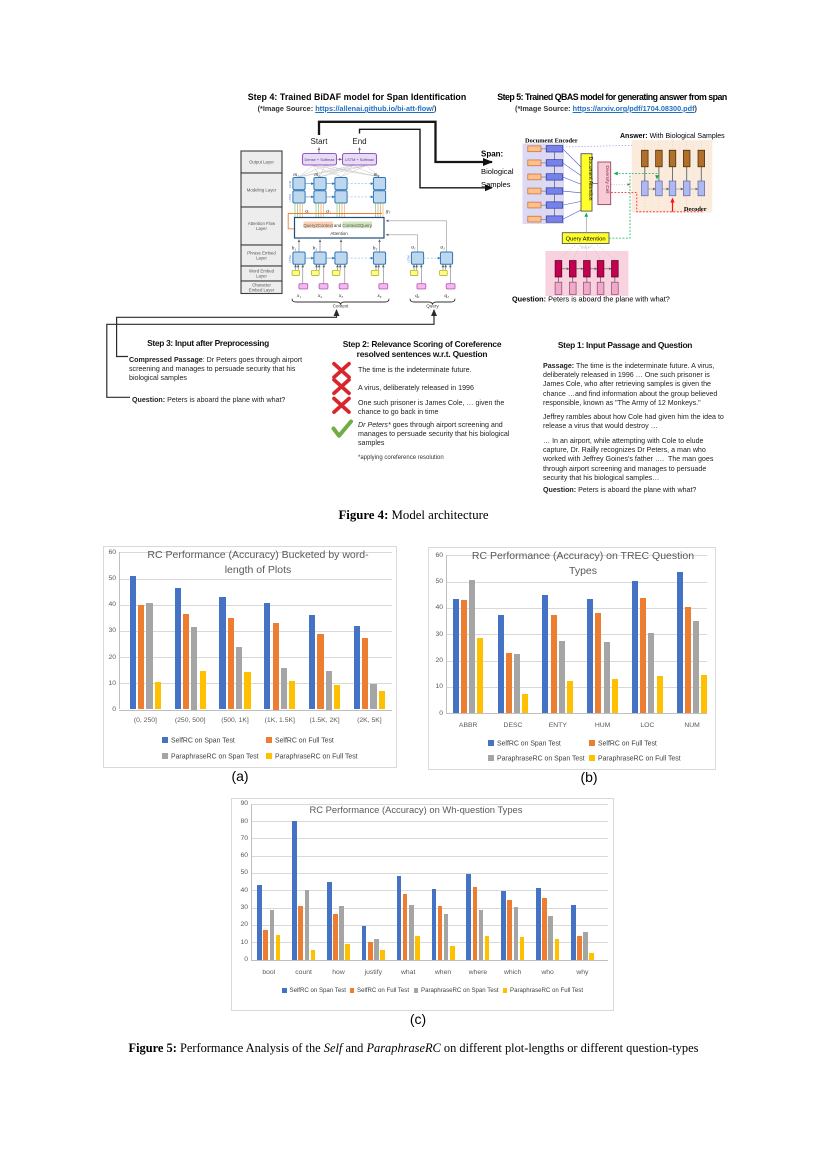 The height and width of the screenshot is (1169, 827). What do you see at coordinates (340, 296) in the screenshot?
I see `svg-text: x3` at bounding box center [340, 296].